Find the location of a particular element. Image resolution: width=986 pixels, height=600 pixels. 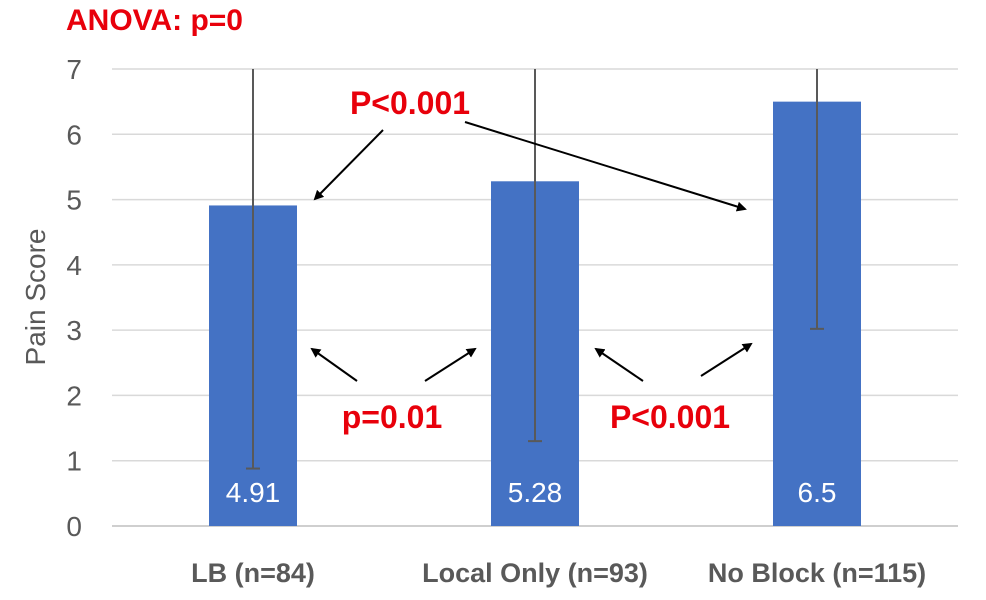

y-tick-label: 0 is located at coordinates (74, 526).